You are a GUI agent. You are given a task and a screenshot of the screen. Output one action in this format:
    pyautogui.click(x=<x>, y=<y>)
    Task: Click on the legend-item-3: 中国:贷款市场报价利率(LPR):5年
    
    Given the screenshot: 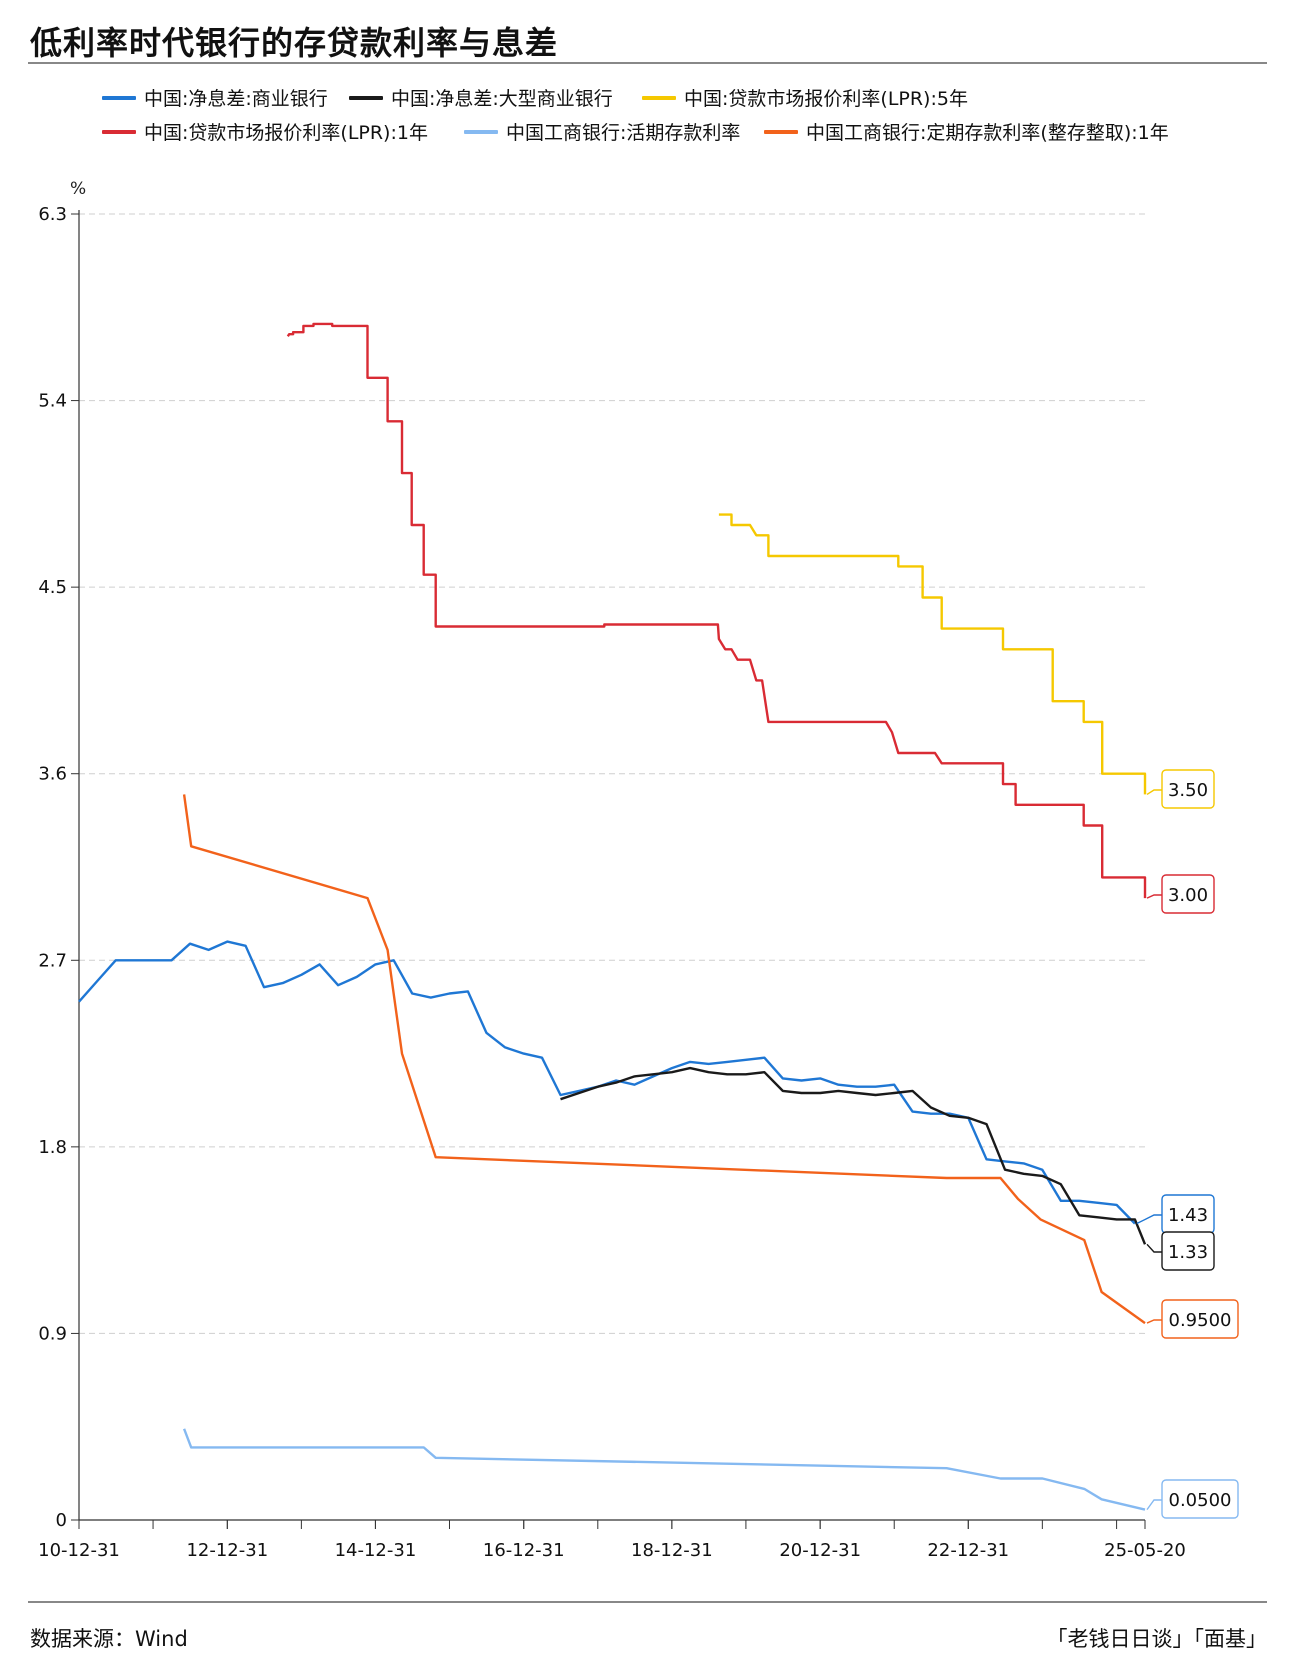 What is the action you would take?
    pyautogui.click(x=805, y=97)
    